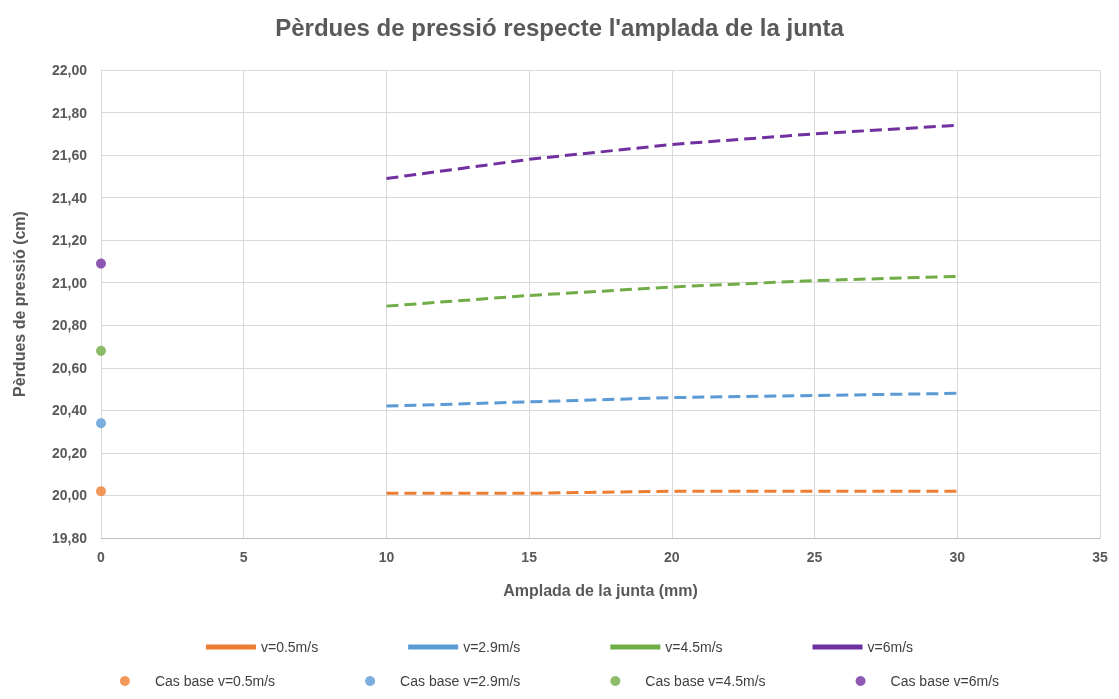 This screenshot has height=699, width=1119. I want to click on y-tick-label: 21,80, so click(69, 112).